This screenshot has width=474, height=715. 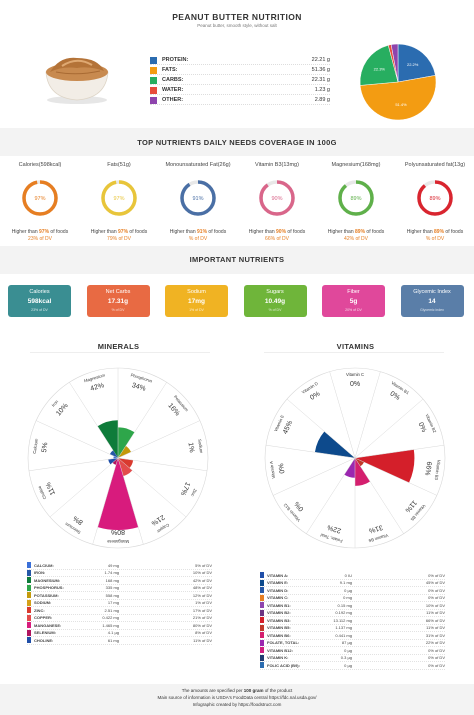 I want to click on vitamins-table-amount: 0 µg, so click(x=348, y=650).